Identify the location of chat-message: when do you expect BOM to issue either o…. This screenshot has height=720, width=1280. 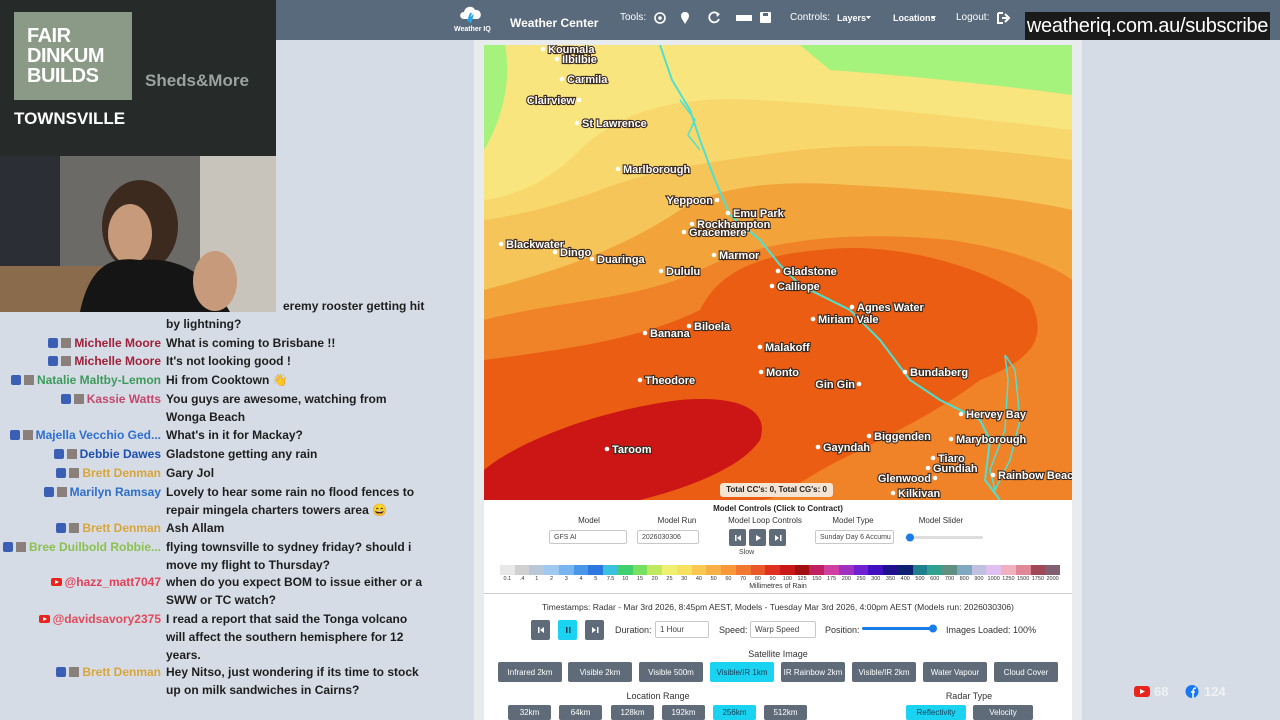
(294, 582).